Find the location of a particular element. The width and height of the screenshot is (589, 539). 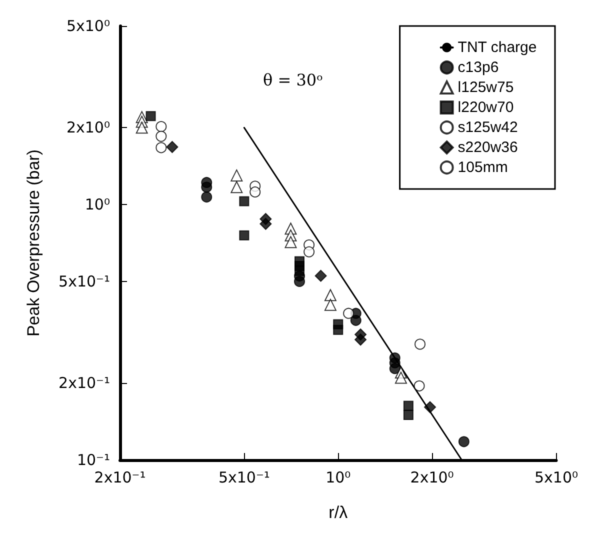

y-tick-label: 2x10⁻¹ is located at coordinates (84, 383).